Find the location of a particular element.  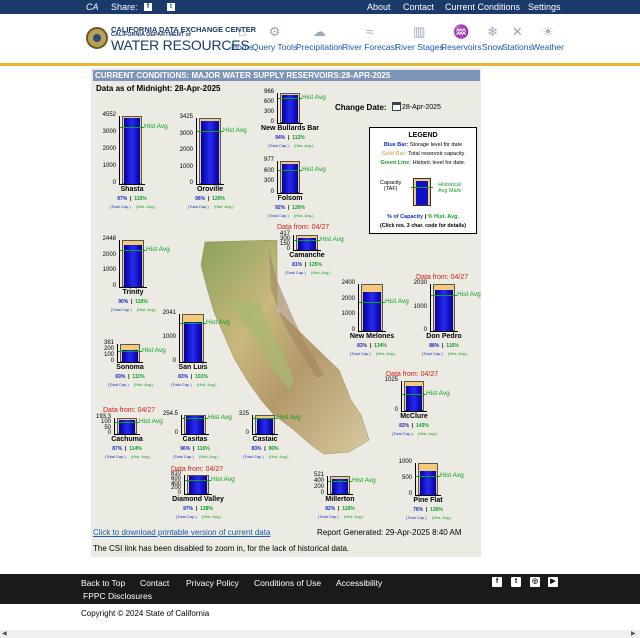

pct-capacity: 81% is located at coordinates (297, 265).